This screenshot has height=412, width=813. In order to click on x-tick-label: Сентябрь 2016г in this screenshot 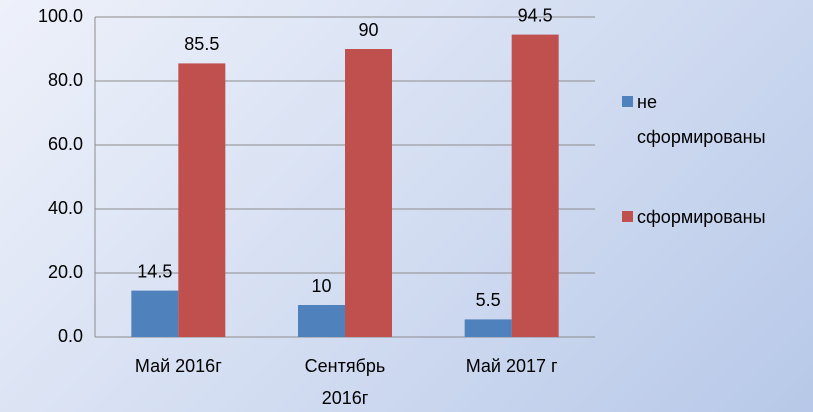, I will do `click(345, 382)`.